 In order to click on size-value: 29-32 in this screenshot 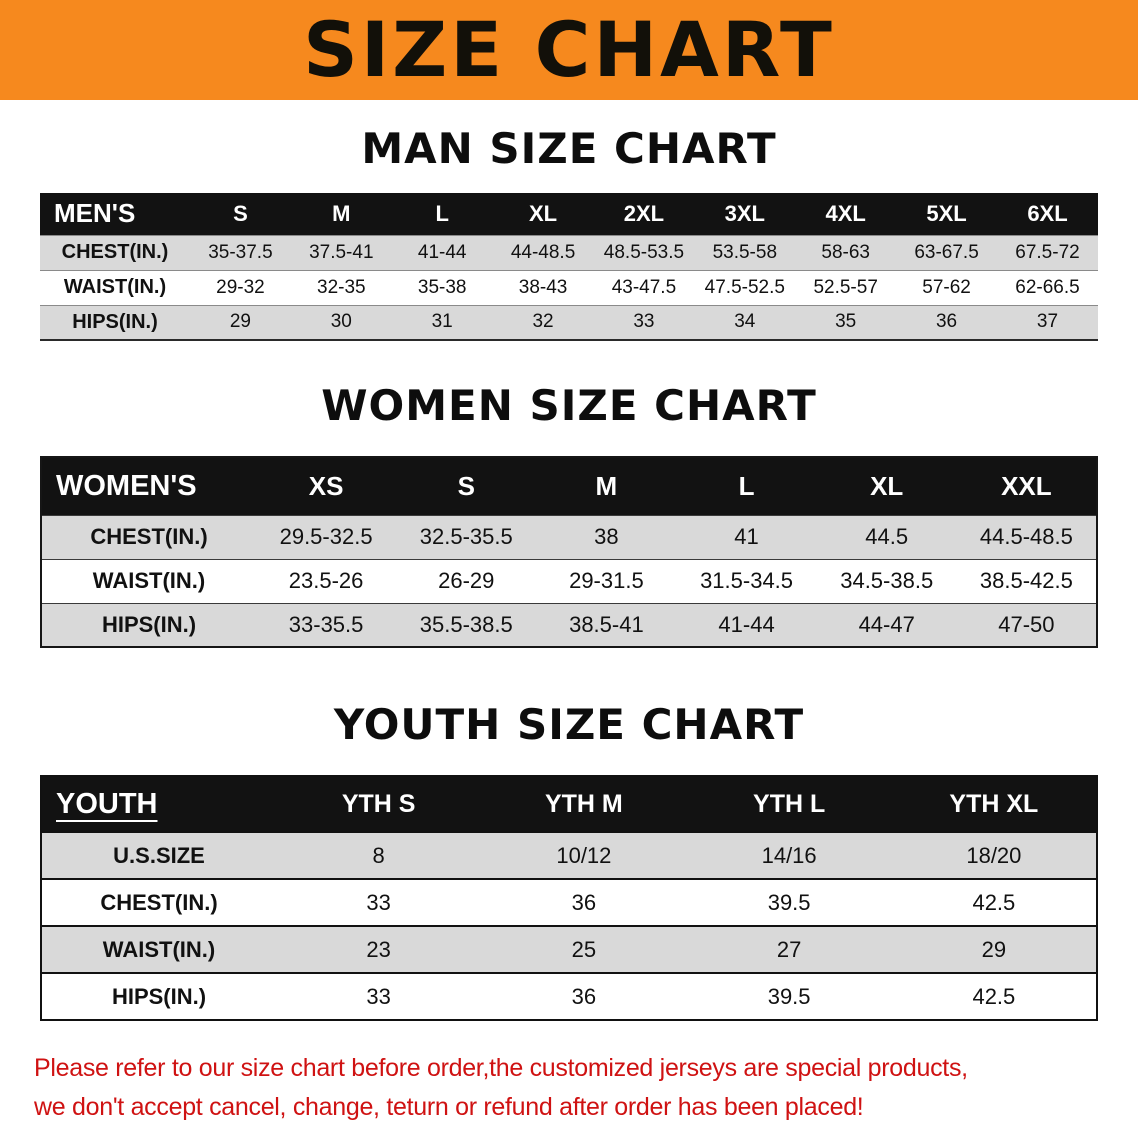, I will do `click(240, 287)`.